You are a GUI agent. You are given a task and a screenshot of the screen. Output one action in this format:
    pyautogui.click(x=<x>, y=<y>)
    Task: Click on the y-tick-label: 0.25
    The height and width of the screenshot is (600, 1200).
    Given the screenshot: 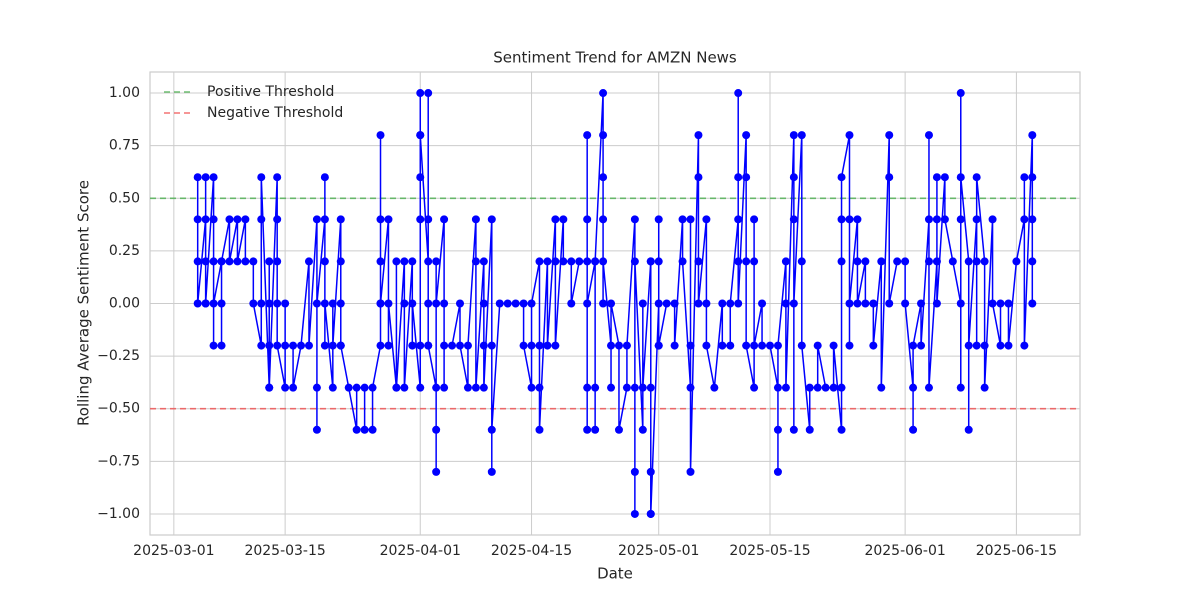 What is the action you would take?
    pyautogui.click(x=124, y=251)
    